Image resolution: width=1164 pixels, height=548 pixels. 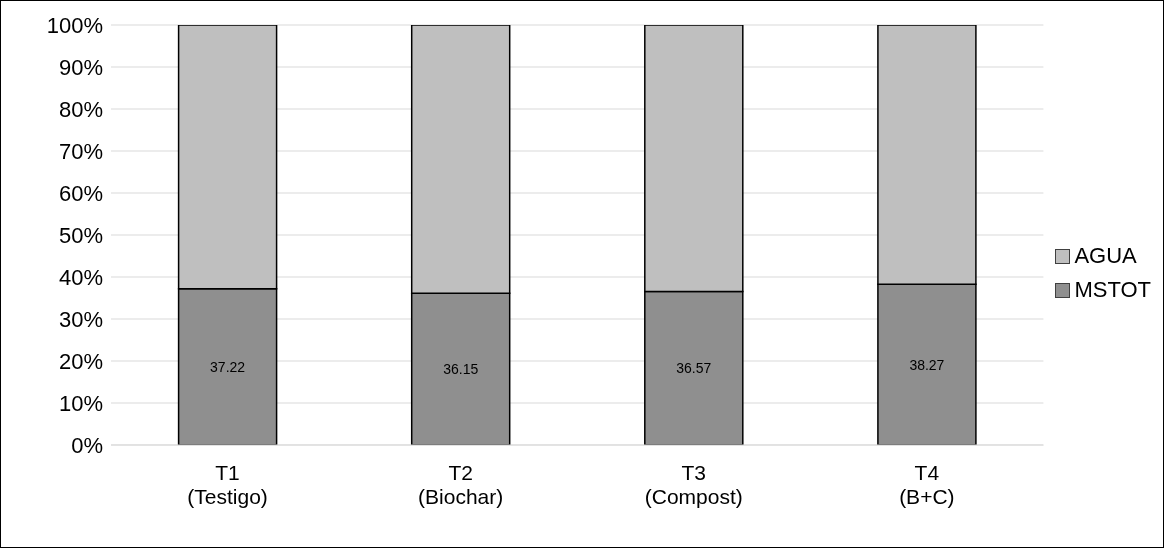 I want to click on y-tick-label: 0%, so click(x=87, y=445).